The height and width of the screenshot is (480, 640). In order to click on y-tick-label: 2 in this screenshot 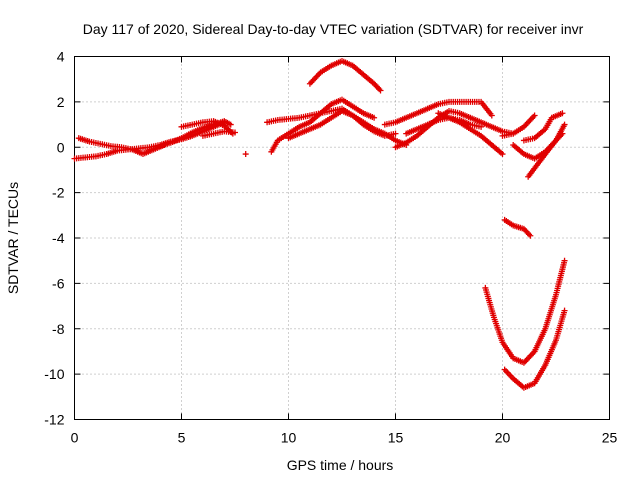, I will do `click(61, 102)`.